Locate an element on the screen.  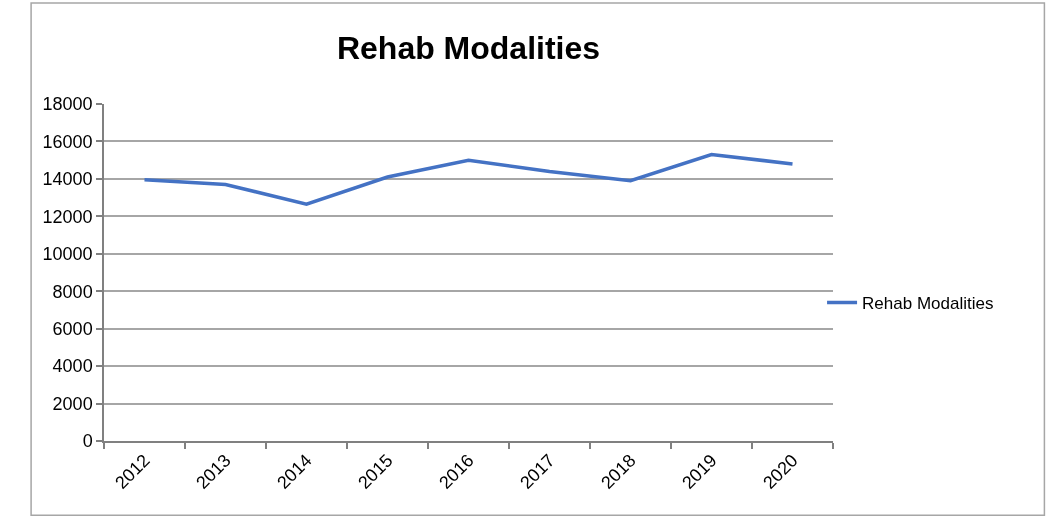
y-tick-label: 10000 is located at coordinates (67, 254).